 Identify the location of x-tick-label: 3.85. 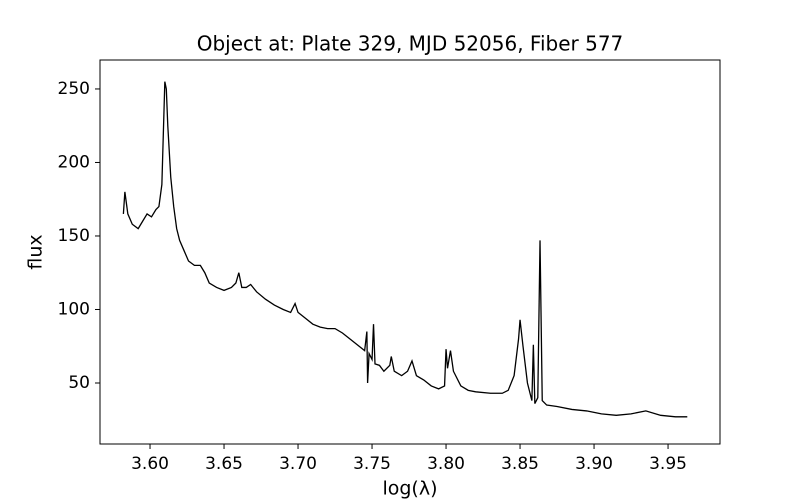
(520, 464).